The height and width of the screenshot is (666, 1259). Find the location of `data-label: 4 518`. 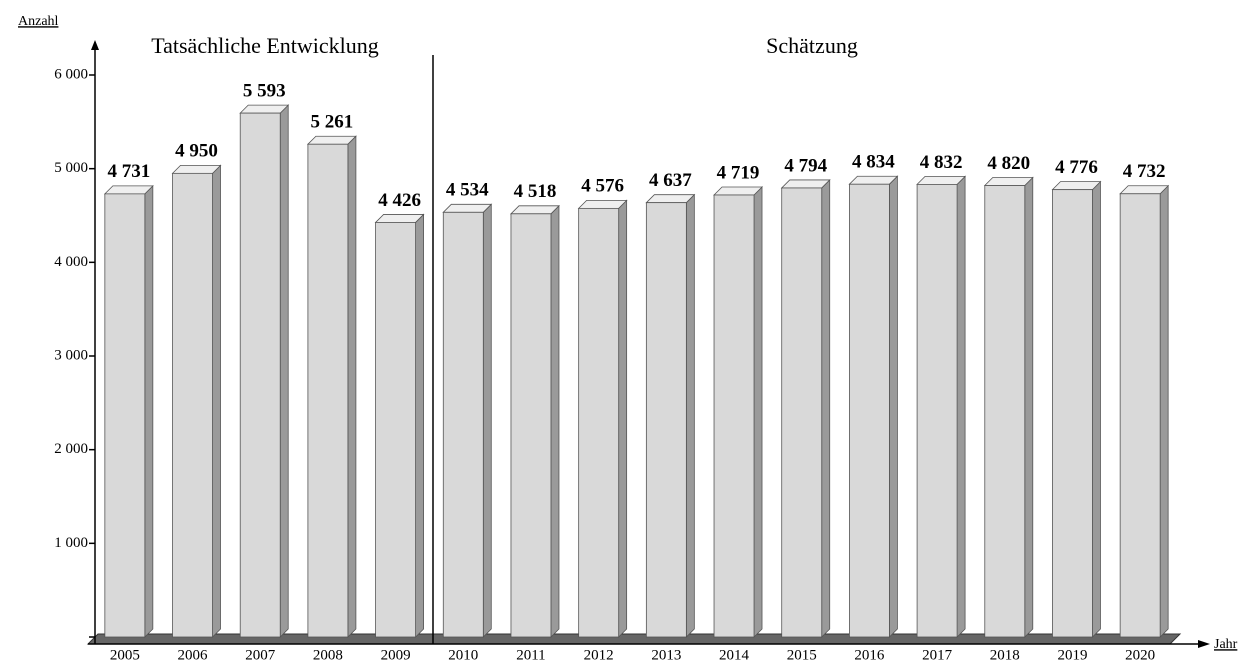

data-label: 4 518 is located at coordinates (535, 191).